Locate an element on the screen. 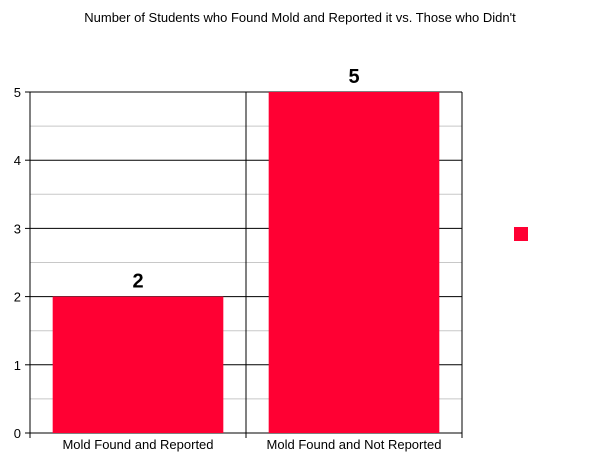 The width and height of the screenshot is (600, 463). x-tick-label: Mold Found and Reported is located at coordinates (137, 444).